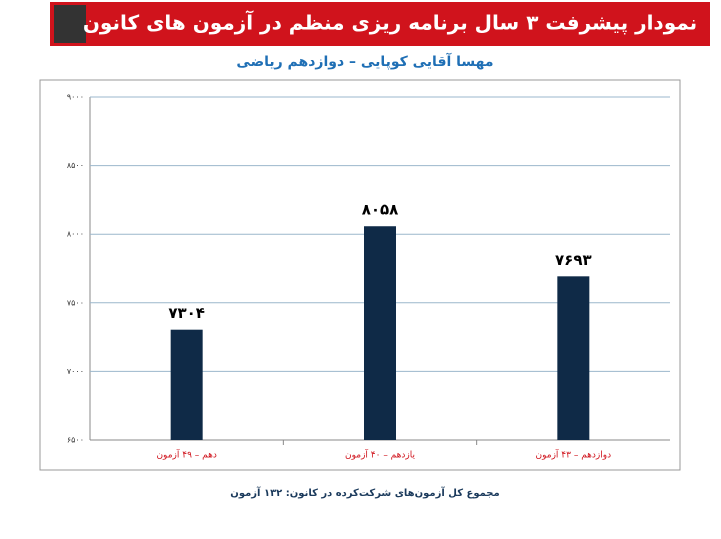 Image resolution: width=721 pixels, height=539 pixels. I want to click on chart-subtitle: مهسا آقایی کوپایی – دوازدهم ریاضی, so click(364, 61).